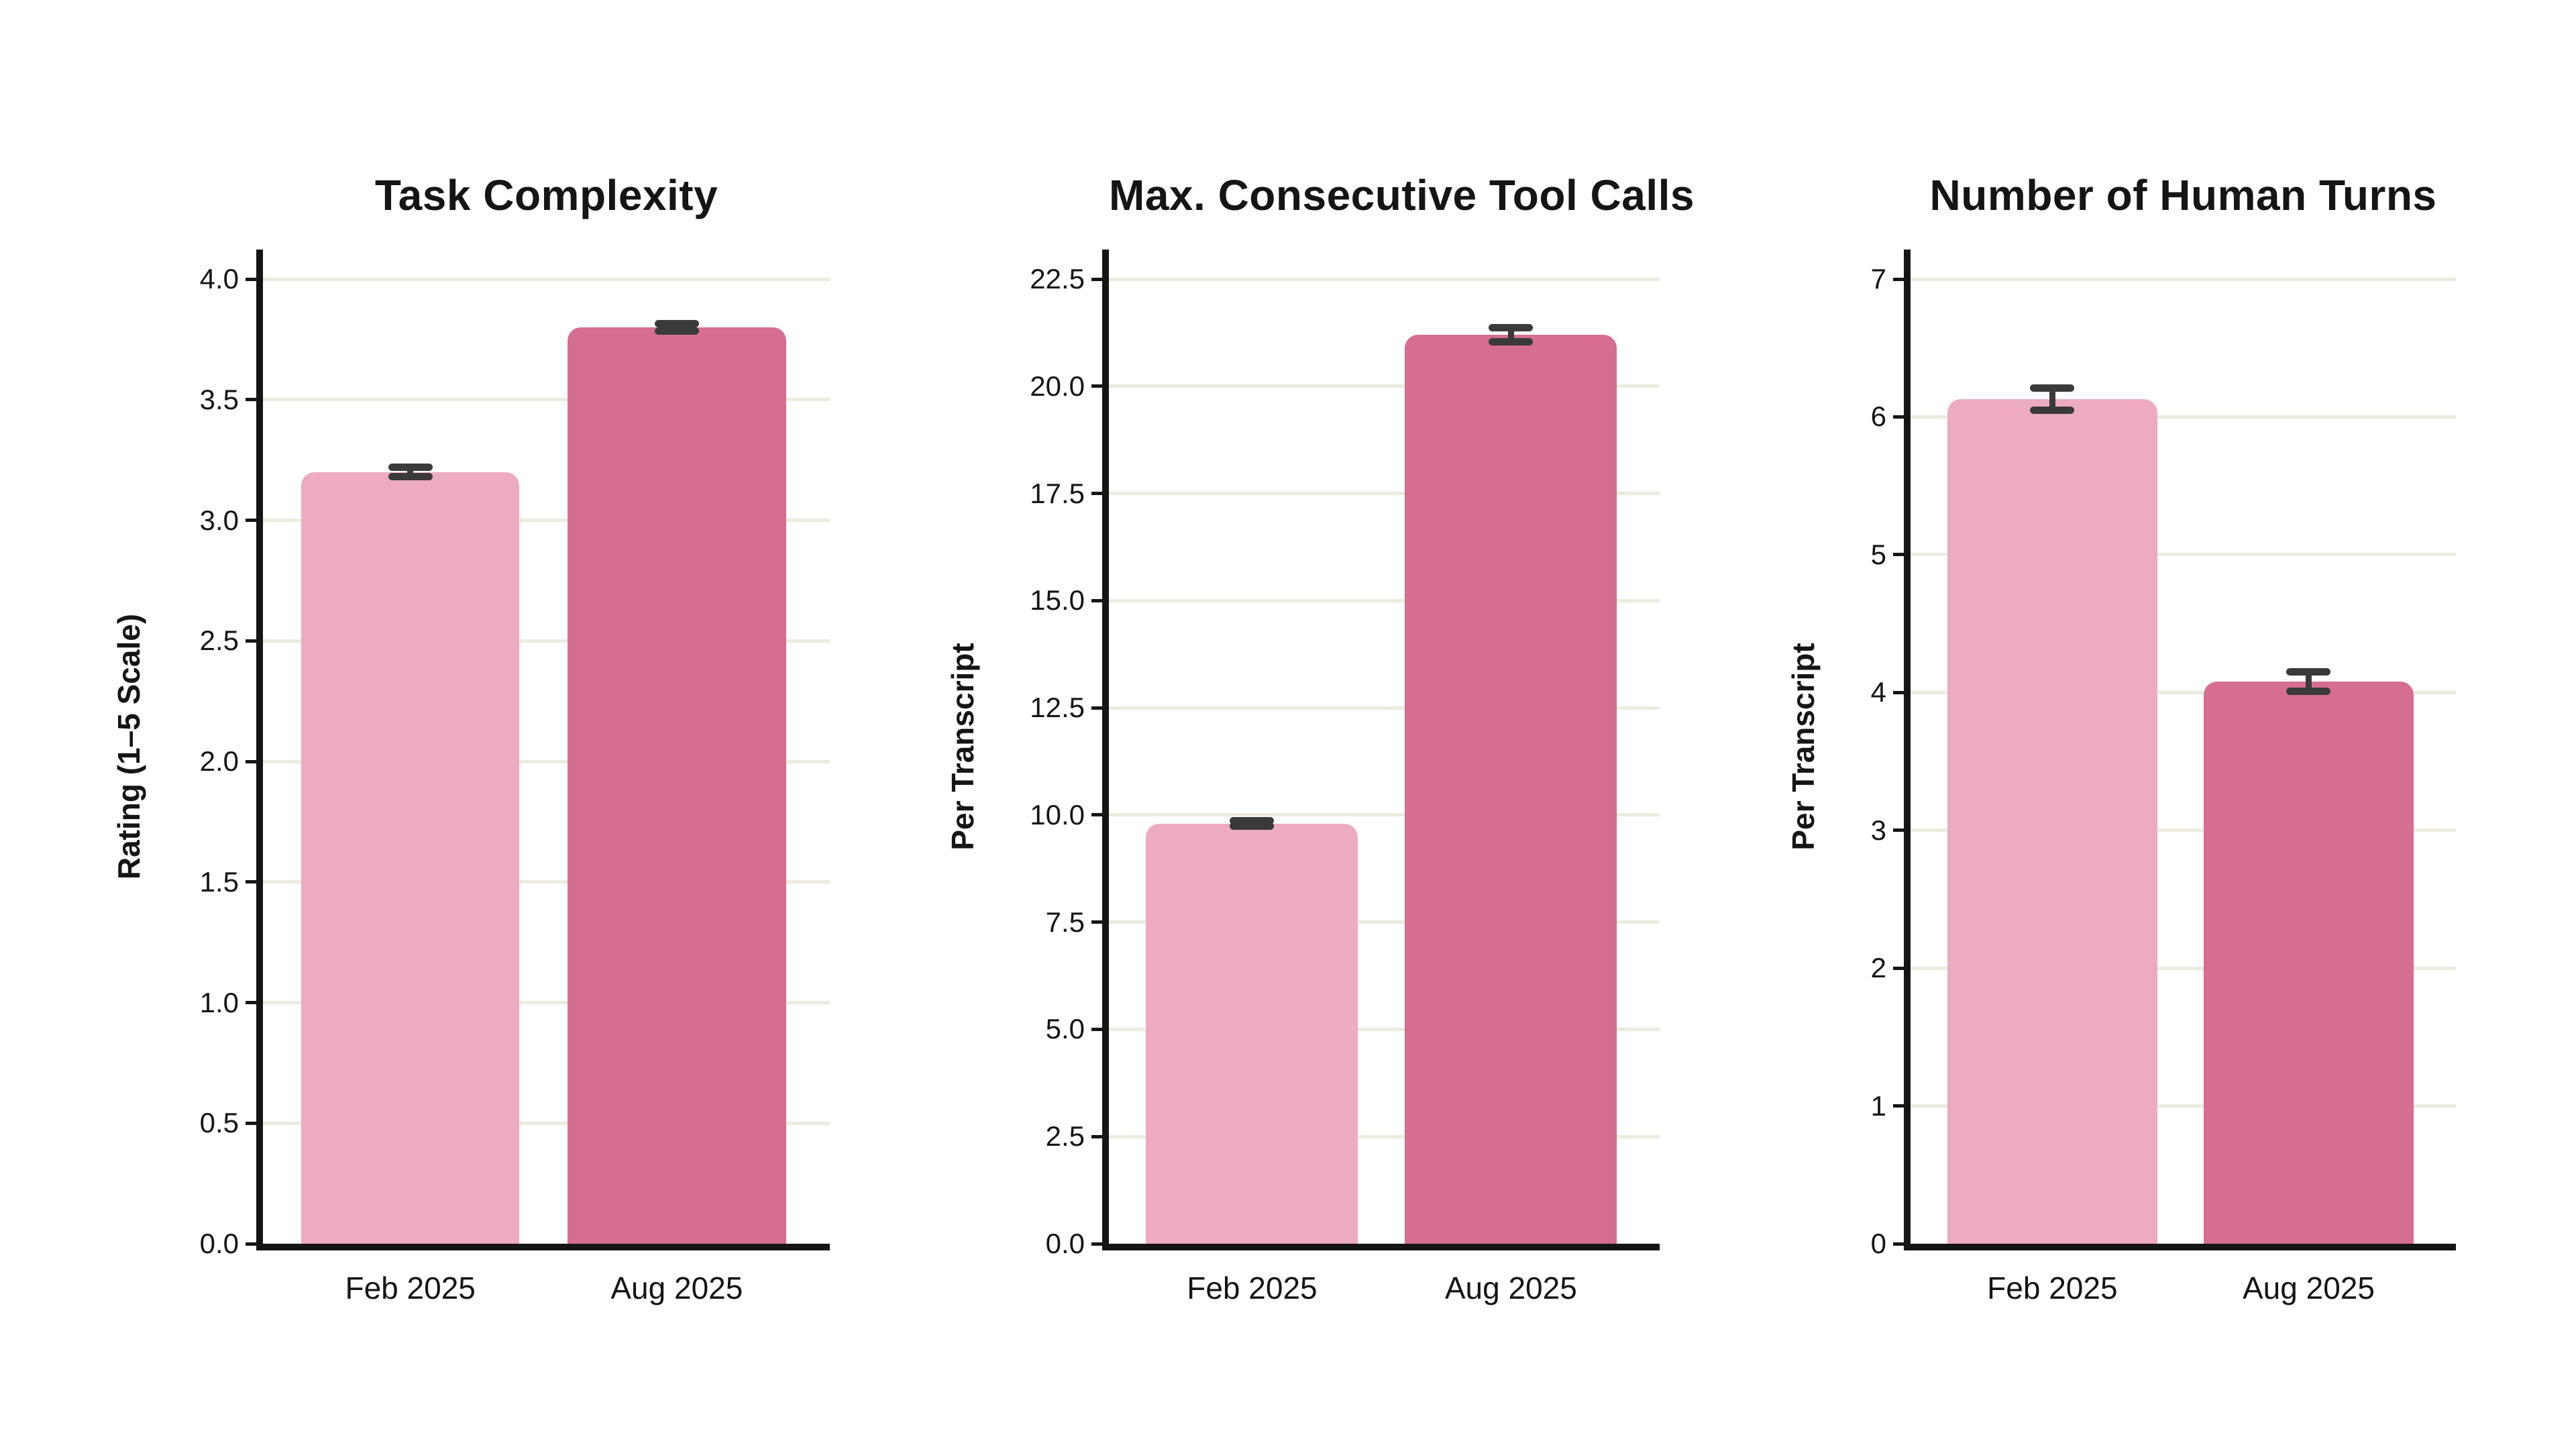 This screenshot has width=2576, height=1449. Describe the element at coordinates (1402, 195) in the screenshot. I see `chart-title: Max. Consecutive Tool Calls` at that location.